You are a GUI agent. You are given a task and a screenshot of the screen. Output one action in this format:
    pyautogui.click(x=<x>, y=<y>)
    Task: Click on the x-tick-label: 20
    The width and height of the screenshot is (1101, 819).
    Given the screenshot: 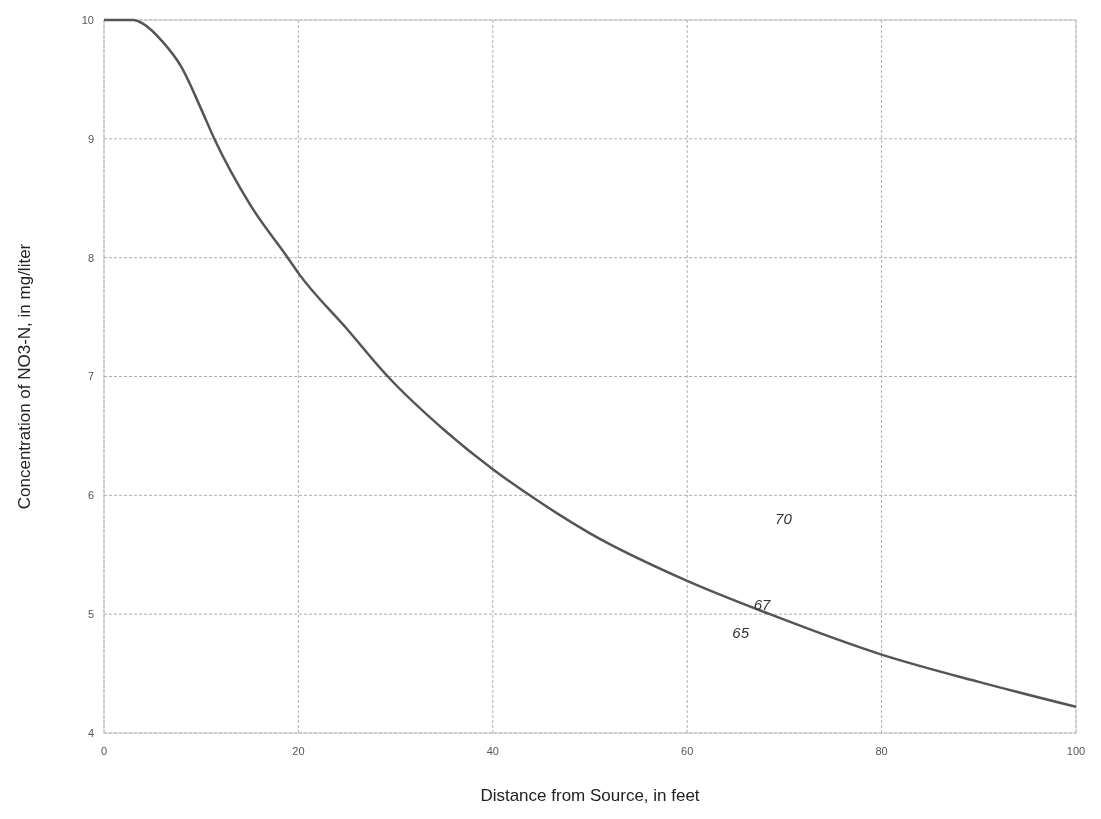 What is the action you would take?
    pyautogui.click(x=298, y=751)
    